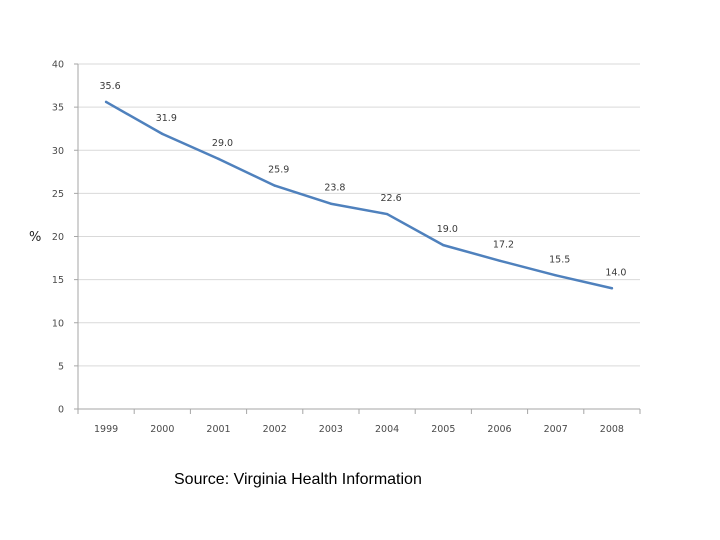 Image resolution: width=720 pixels, height=540 pixels. Describe the element at coordinates (58, 65) in the screenshot. I see `y-tick-label: 40` at that location.